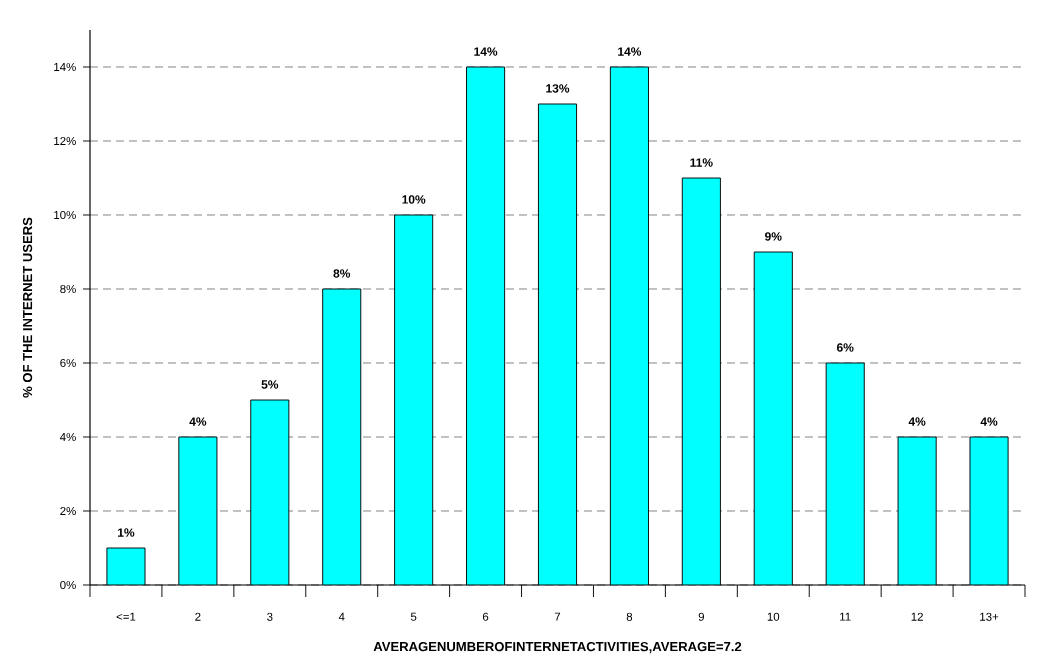 This screenshot has height=658, width=1039. I want to click on data-label: 10%, so click(414, 199).